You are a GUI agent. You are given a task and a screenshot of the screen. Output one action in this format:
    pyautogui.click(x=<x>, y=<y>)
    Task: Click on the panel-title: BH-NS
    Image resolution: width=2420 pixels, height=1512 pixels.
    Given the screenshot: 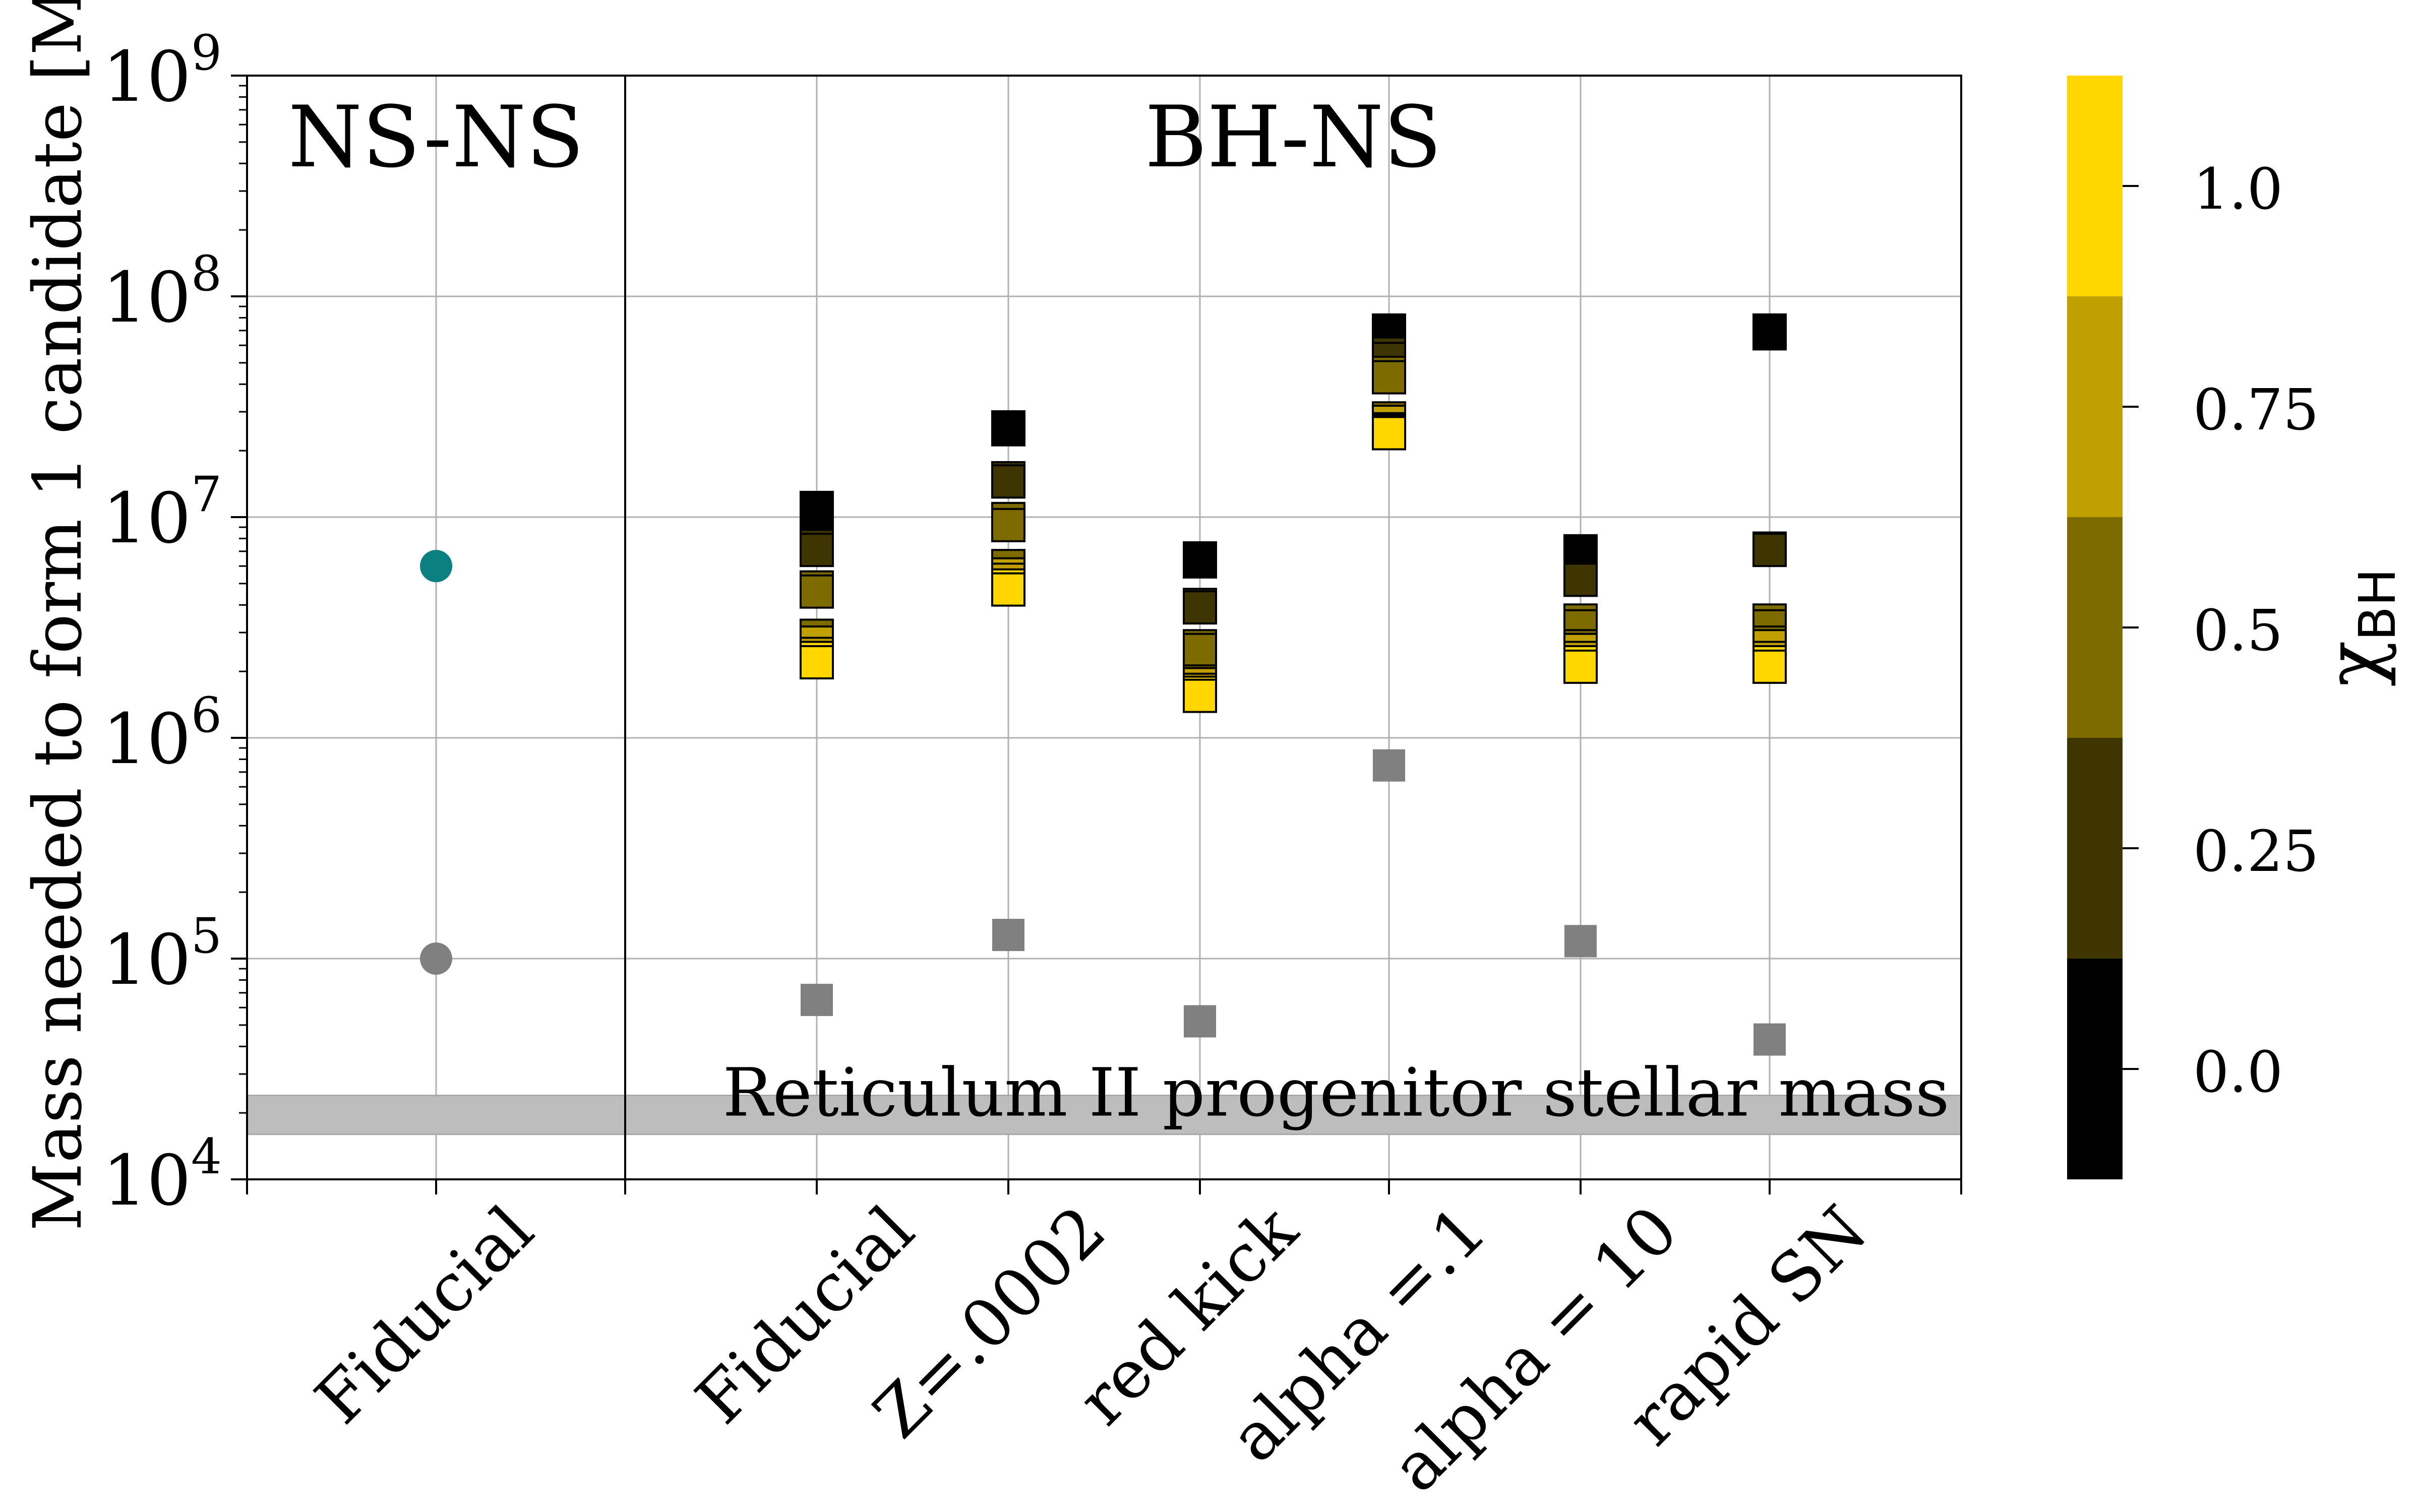 What is the action you would take?
    pyautogui.click(x=1293, y=137)
    